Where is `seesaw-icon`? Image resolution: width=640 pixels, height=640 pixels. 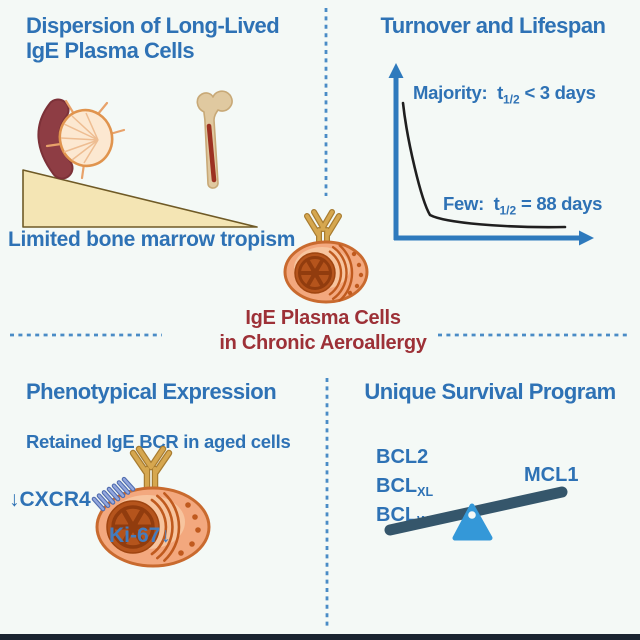 seesaw-icon is located at coordinates (476, 513).